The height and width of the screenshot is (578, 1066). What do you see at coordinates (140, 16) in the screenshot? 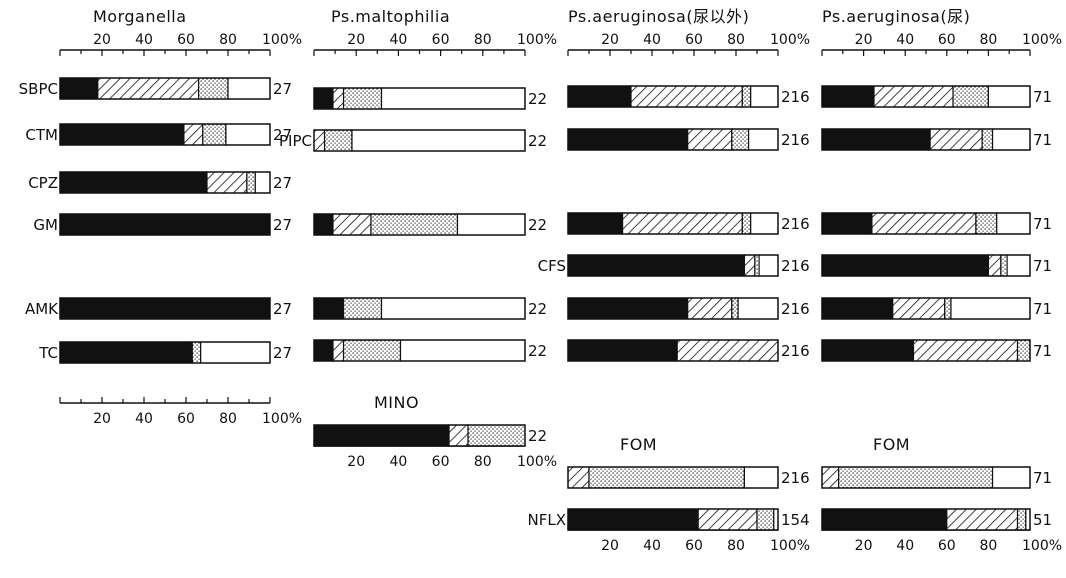
I see `panel-title: Morganella` at bounding box center [140, 16].